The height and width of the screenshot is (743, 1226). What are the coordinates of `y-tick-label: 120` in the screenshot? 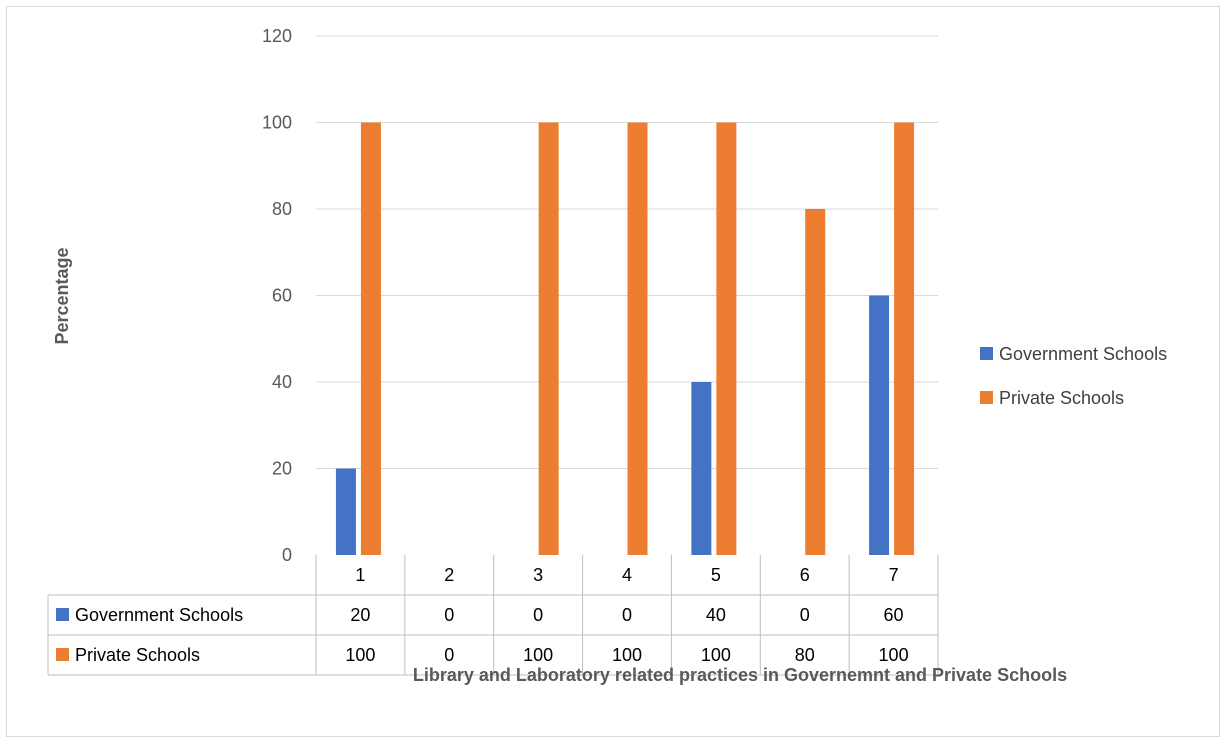 It's located at (277, 36).